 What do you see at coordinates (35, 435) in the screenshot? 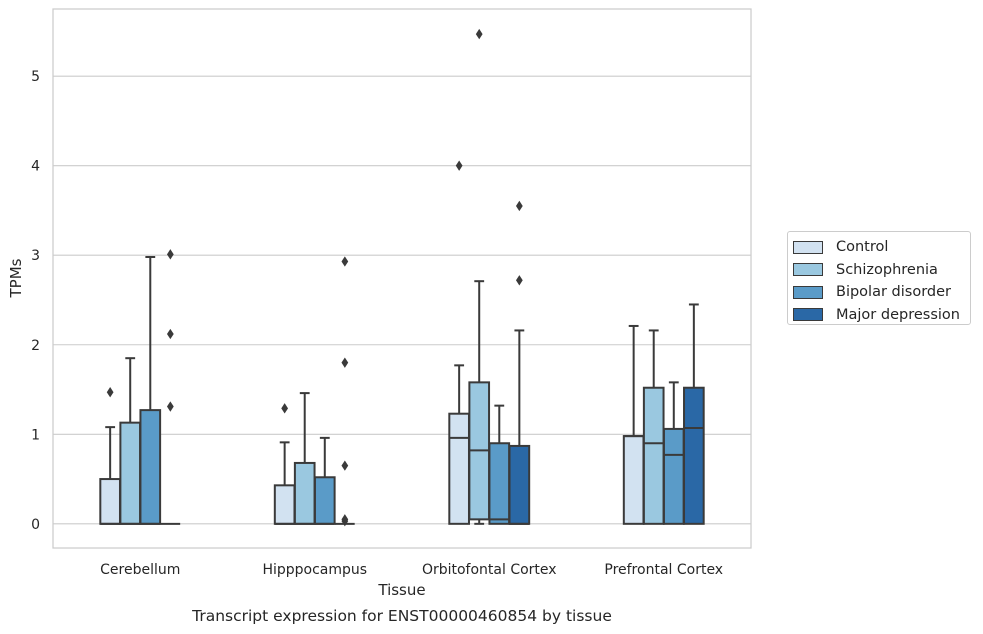
I see `y-tick-label: 1` at bounding box center [35, 435].